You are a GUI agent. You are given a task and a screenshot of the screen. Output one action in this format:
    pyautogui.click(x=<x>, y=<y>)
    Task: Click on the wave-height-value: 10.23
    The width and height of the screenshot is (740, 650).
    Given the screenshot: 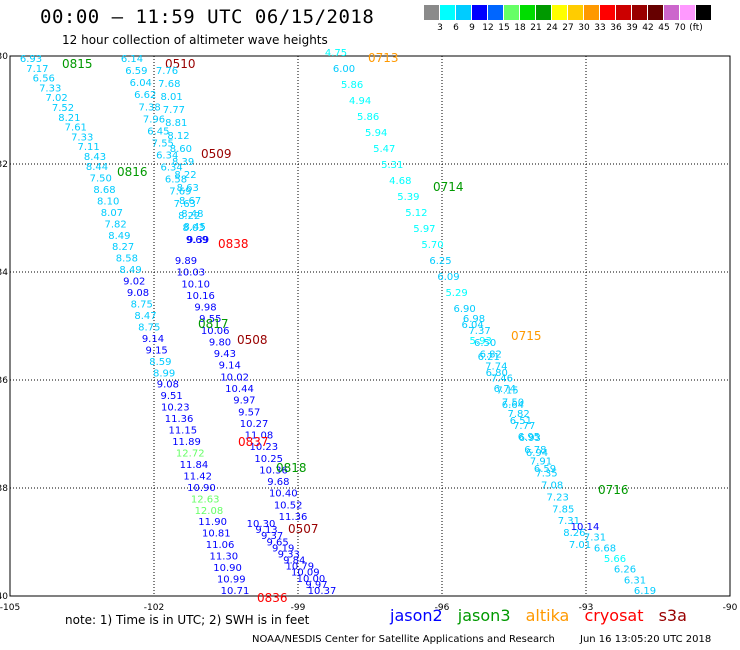 What is the action you would take?
    pyautogui.click(x=263, y=447)
    